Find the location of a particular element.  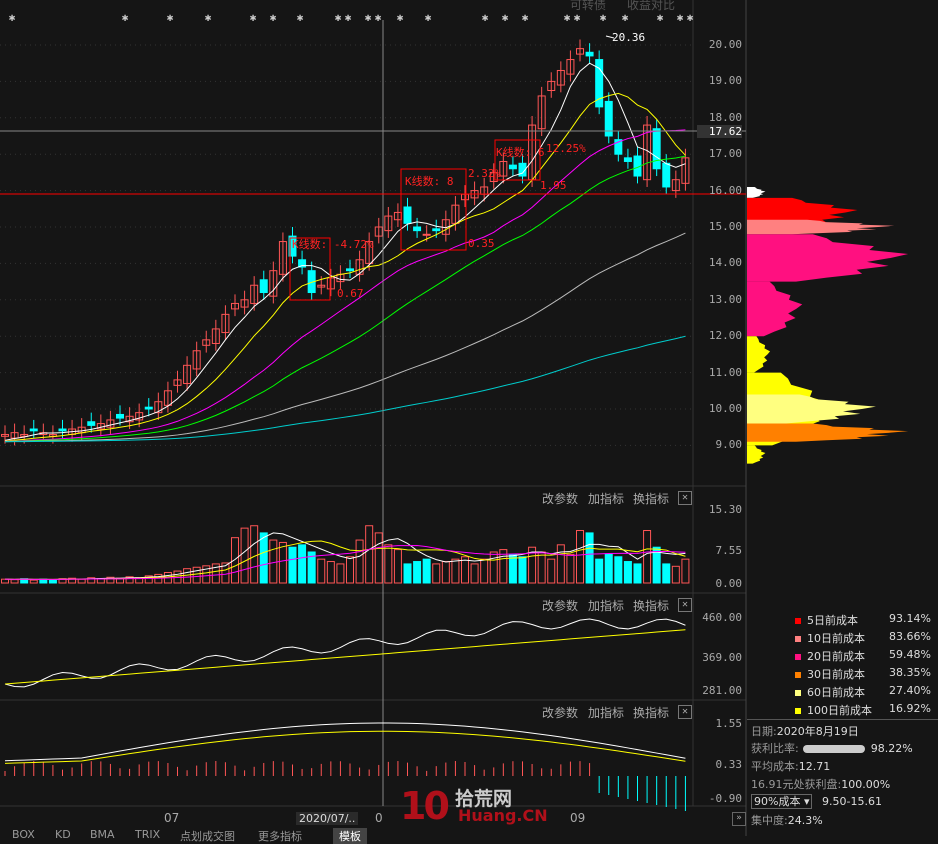

bottom-tab: 更多指标 is located at coordinates (280, 836).